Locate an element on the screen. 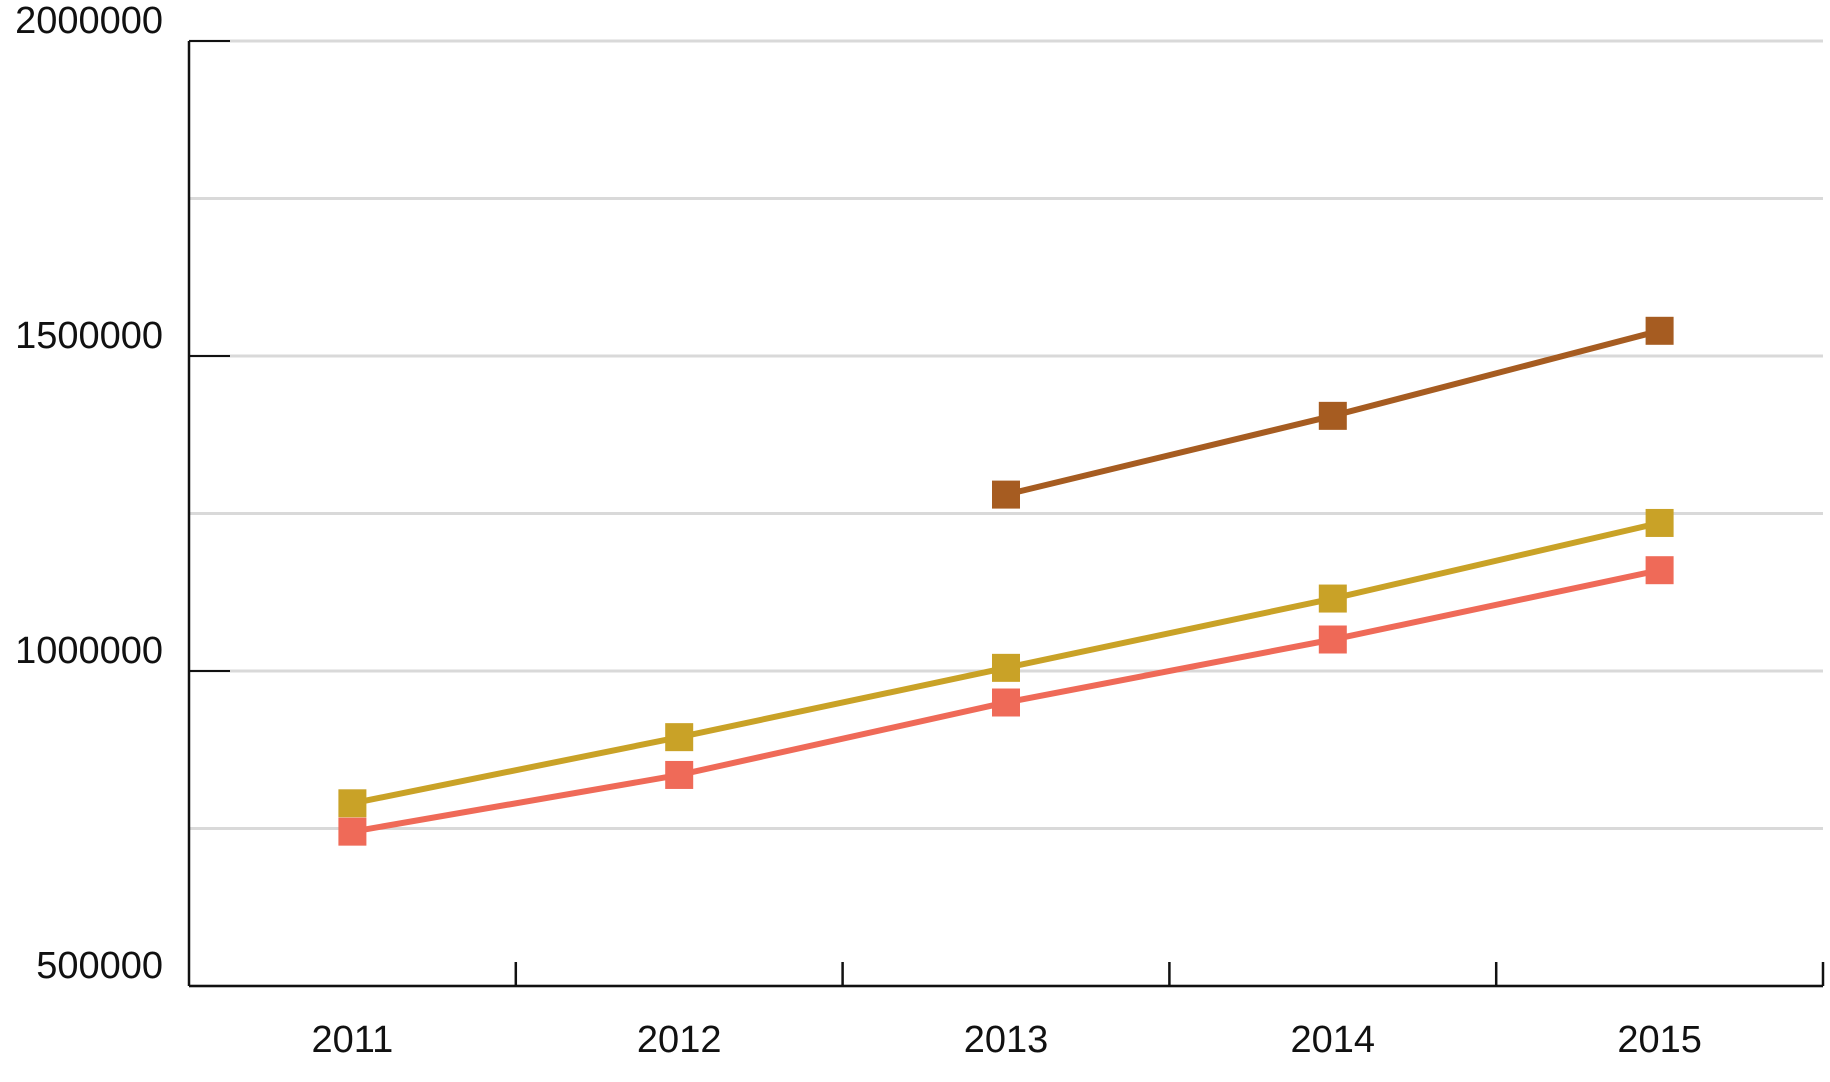 The image size is (1830, 1082). x-tick-label: 2013 is located at coordinates (1006, 1040).